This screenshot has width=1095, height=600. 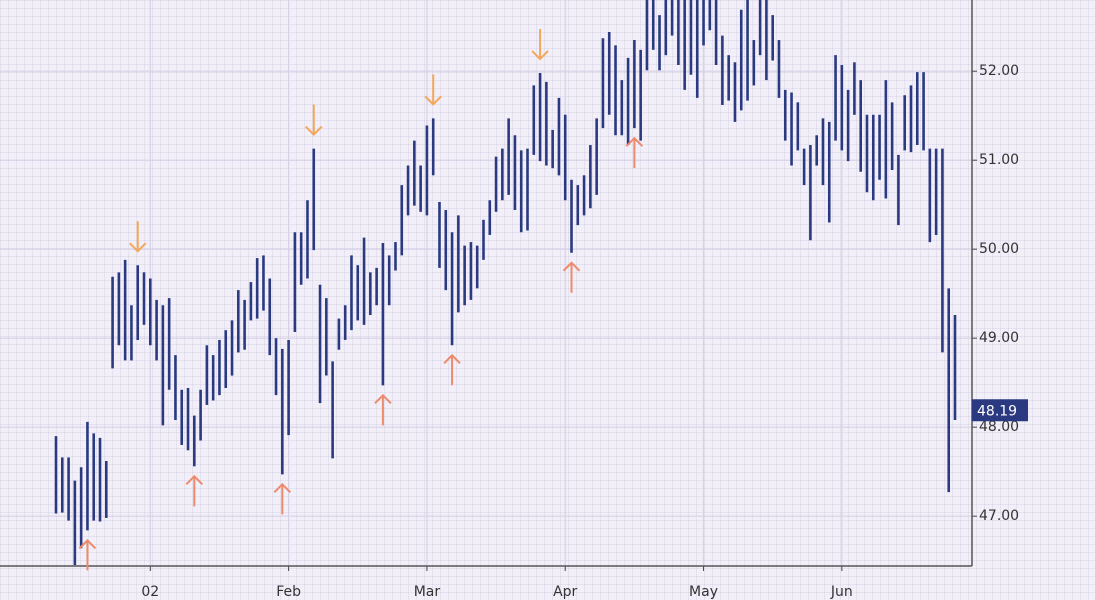 What do you see at coordinates (999, 71) in the screenshot?
I see `y-tick-label: 52.00` at bounding box center [999, 71].